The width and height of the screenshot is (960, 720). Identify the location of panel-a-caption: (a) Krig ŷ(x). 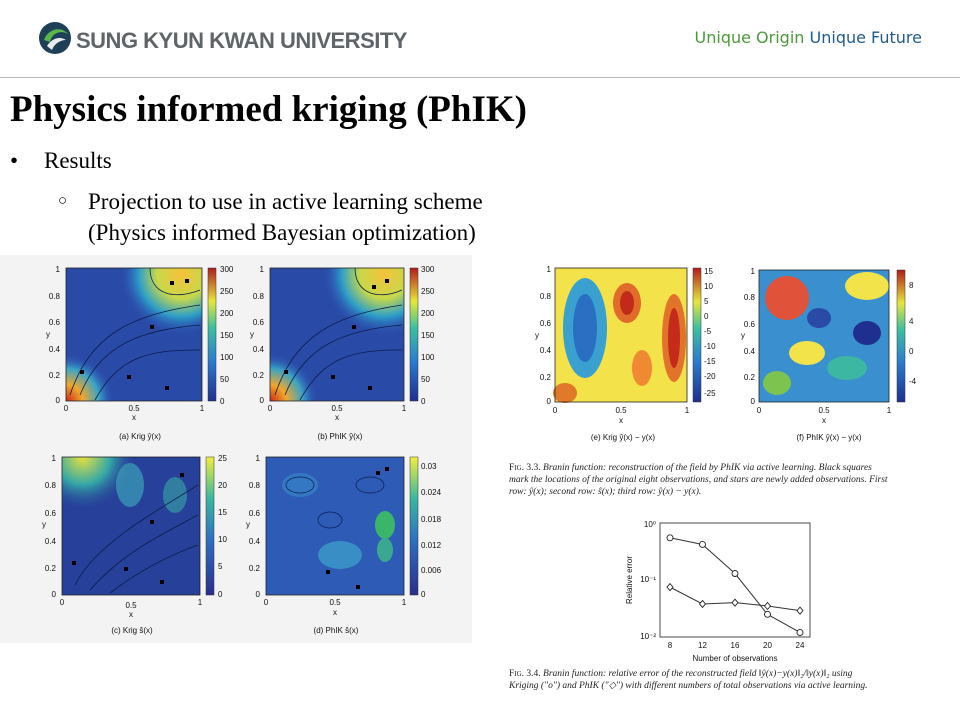
(140, 436).